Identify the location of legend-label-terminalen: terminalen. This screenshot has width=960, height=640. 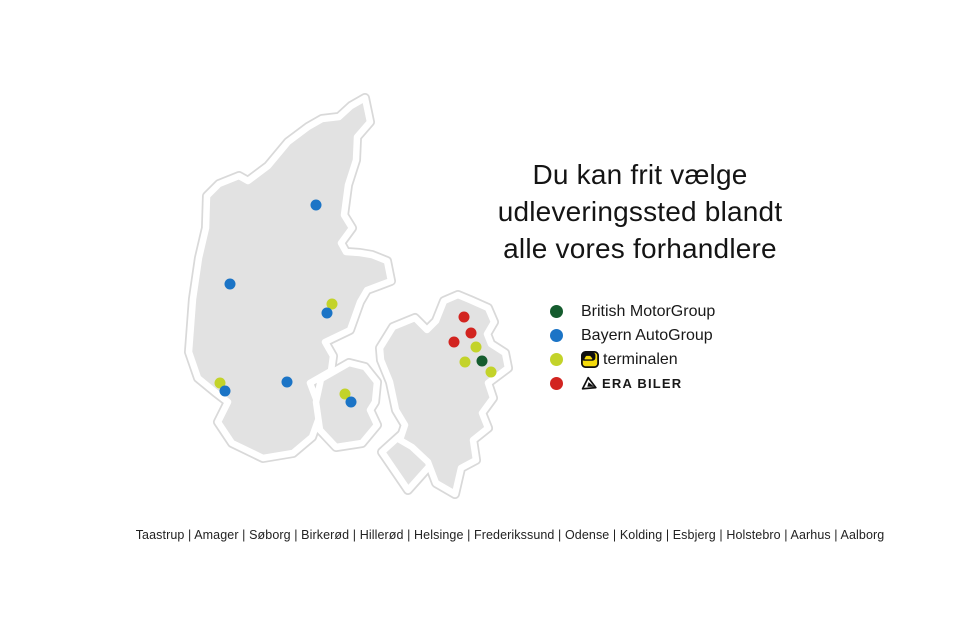
(640, 359).